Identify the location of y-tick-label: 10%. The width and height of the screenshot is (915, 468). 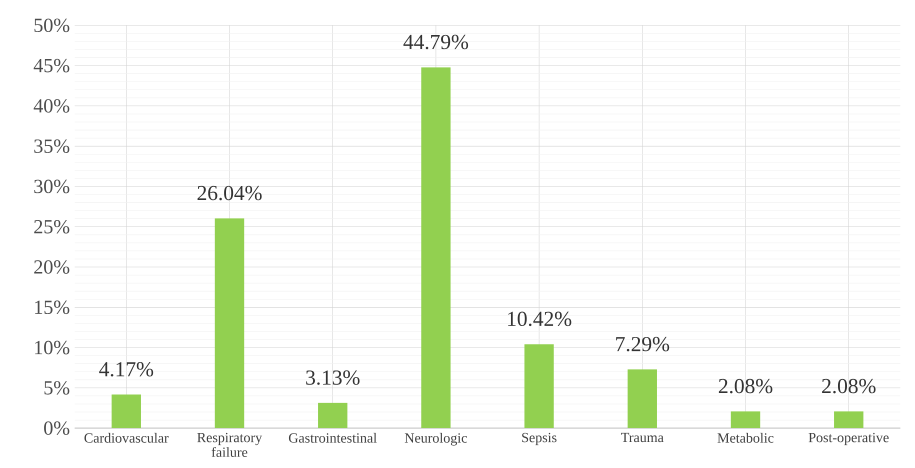
(52, 347).